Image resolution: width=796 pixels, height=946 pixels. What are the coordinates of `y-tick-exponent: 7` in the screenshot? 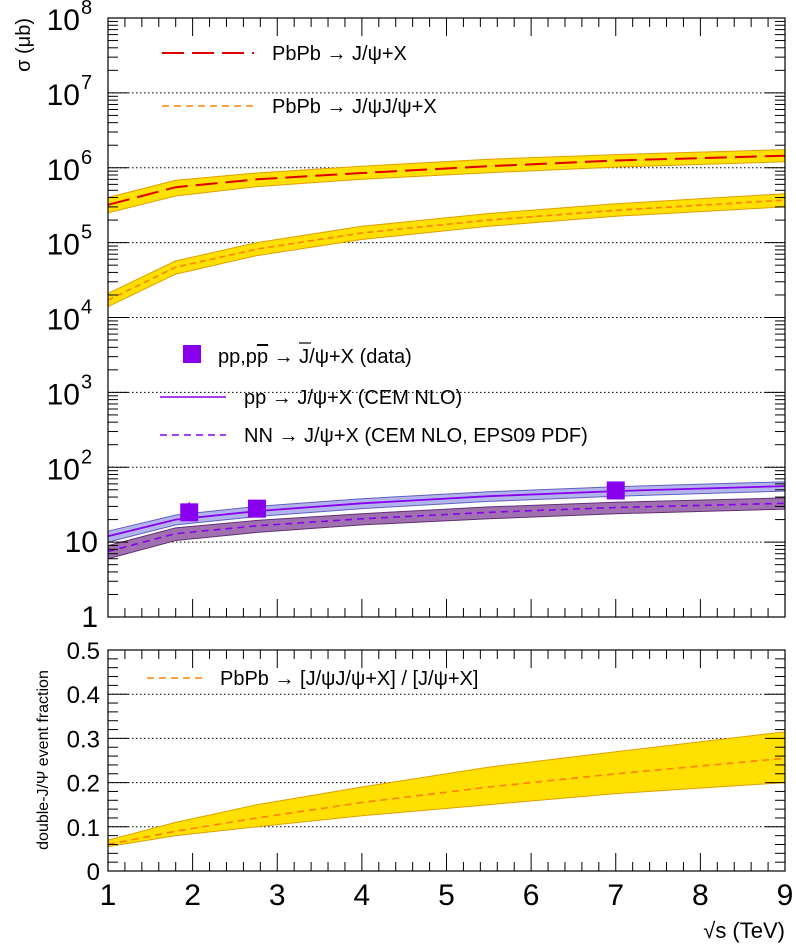 It's located at (86, 83).